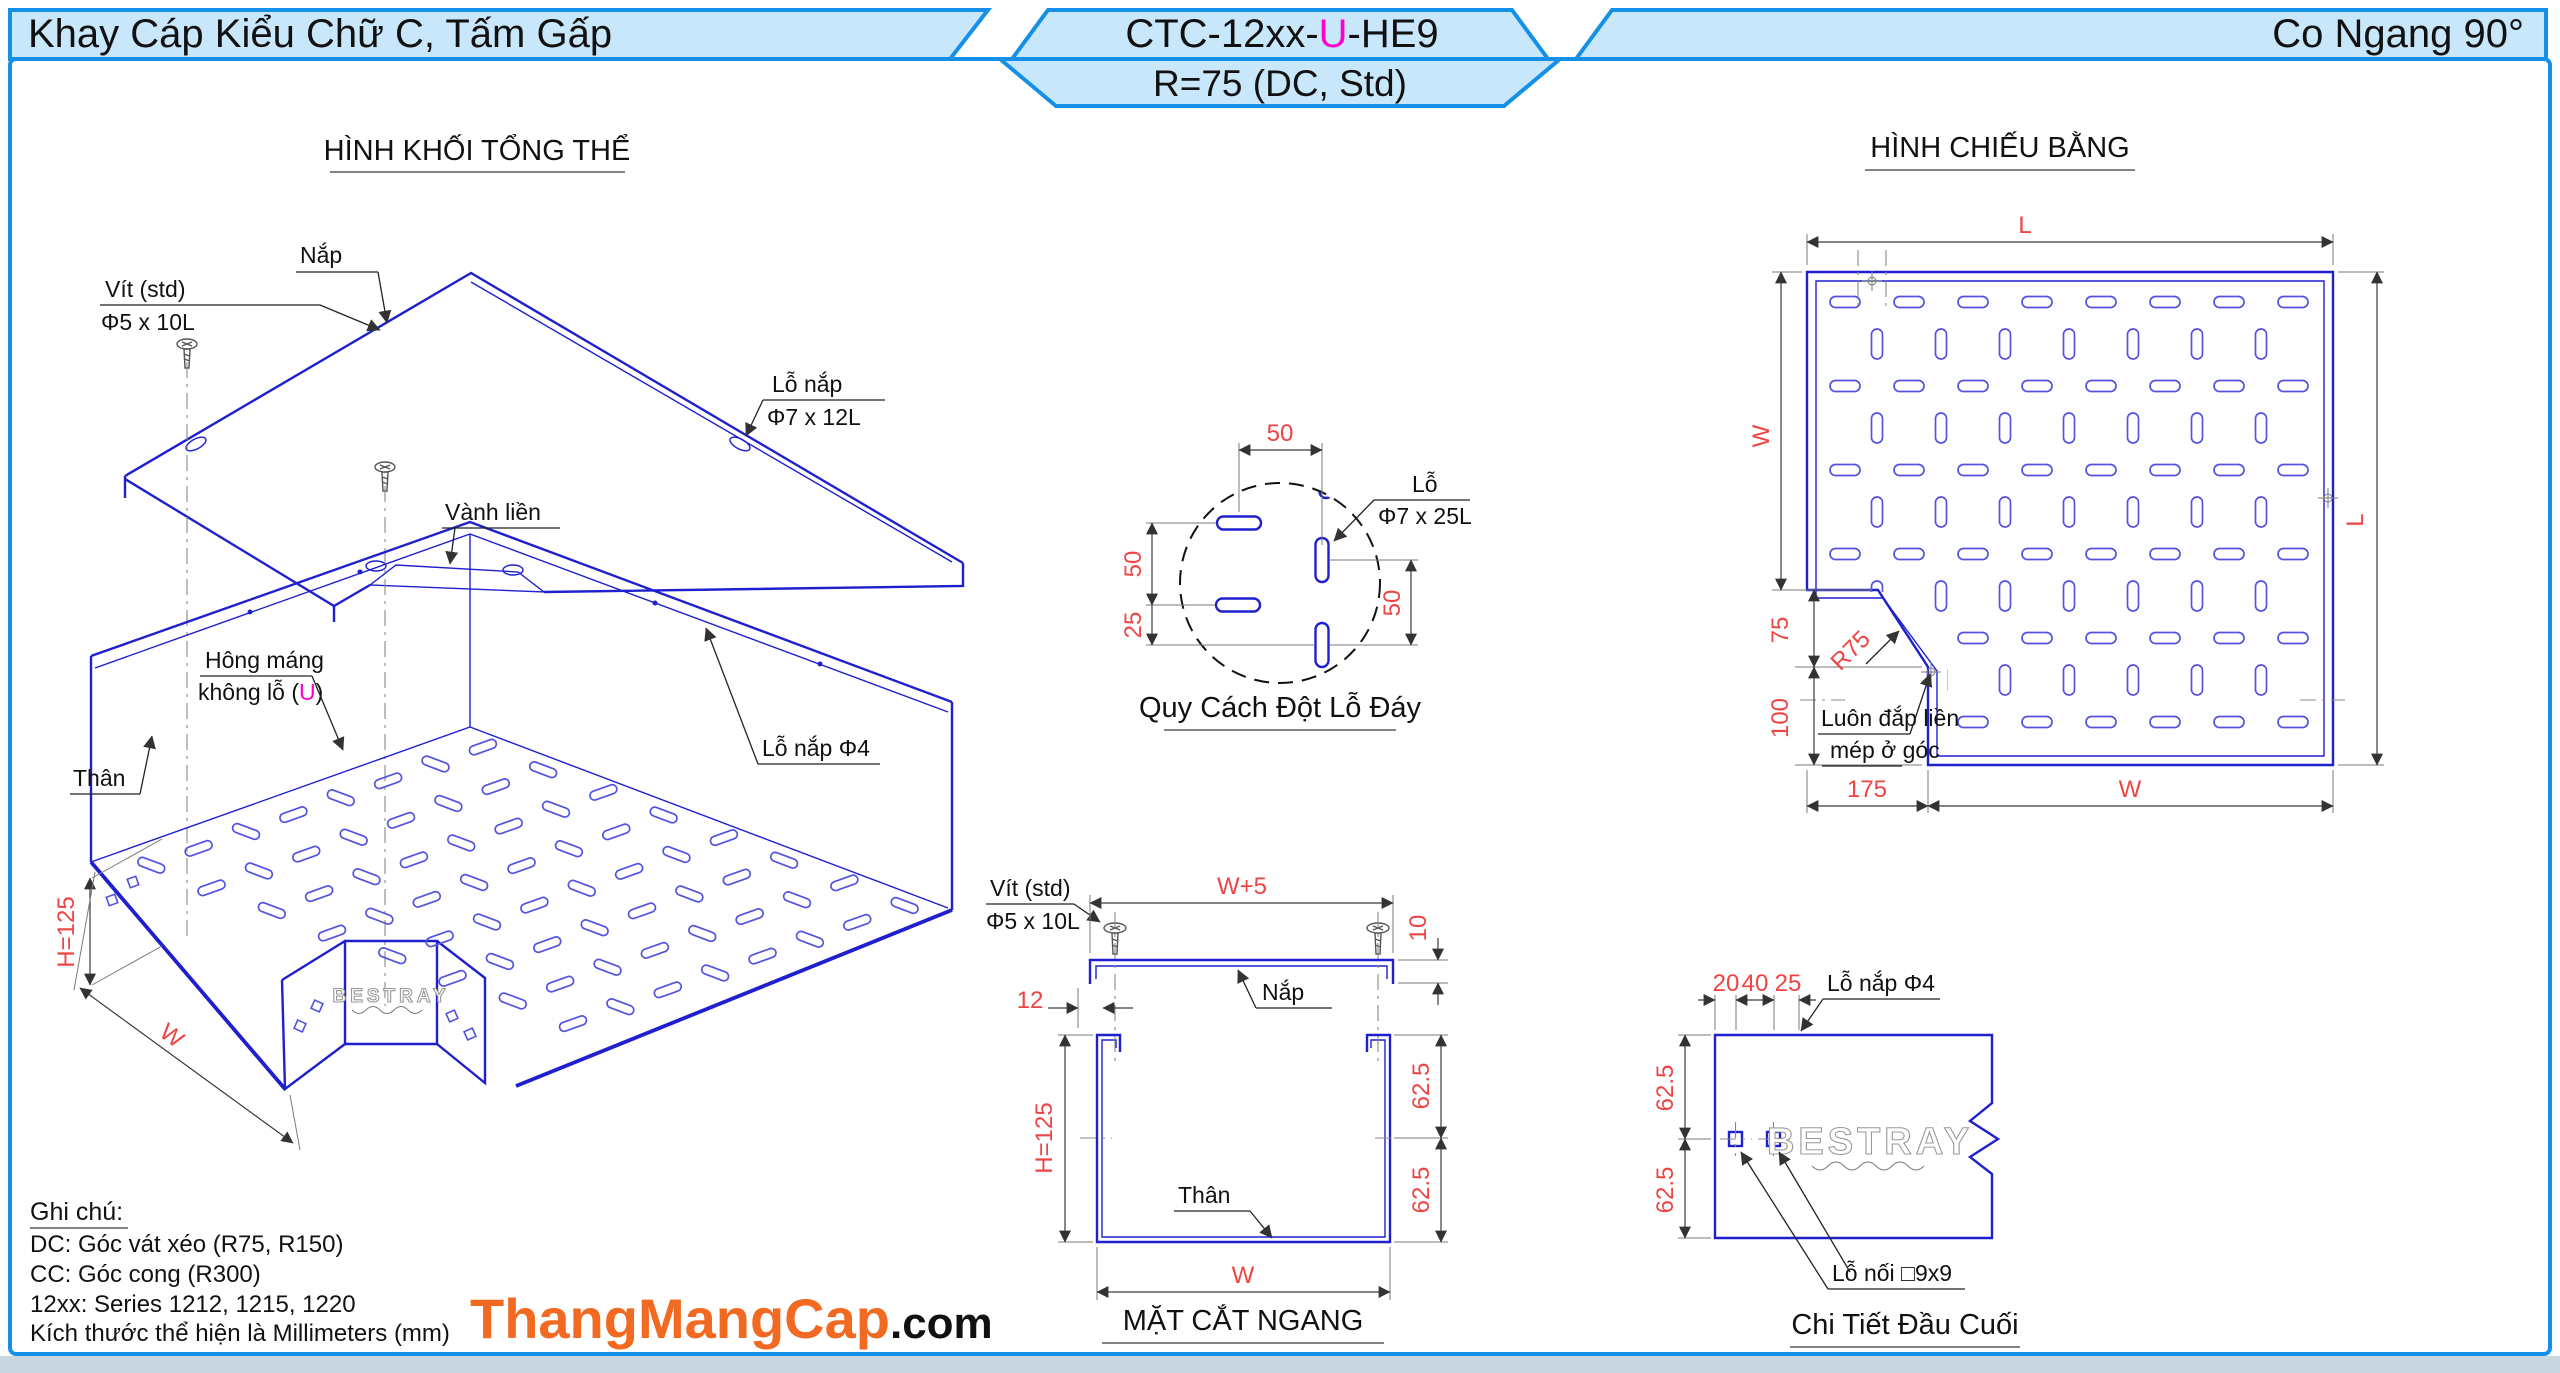  I want to click on end-detail-dims: 20 40 25 62.5 62.5, so click(1734, 1104).